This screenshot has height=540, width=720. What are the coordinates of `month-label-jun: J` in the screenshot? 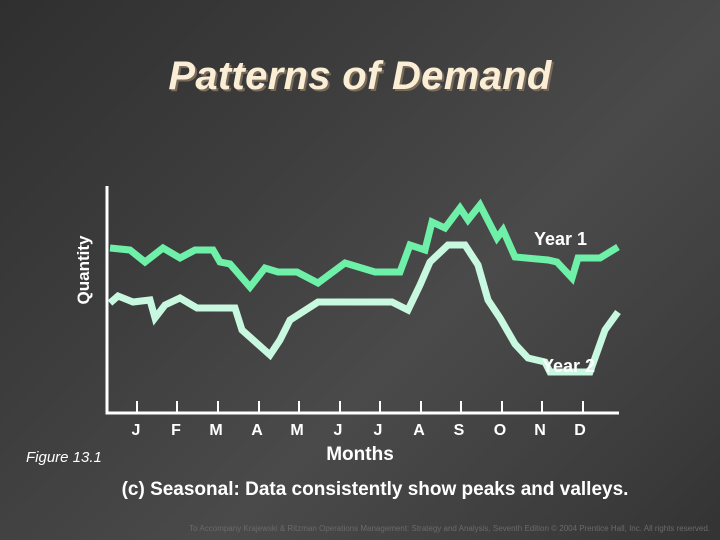 It's located at (338, 430).